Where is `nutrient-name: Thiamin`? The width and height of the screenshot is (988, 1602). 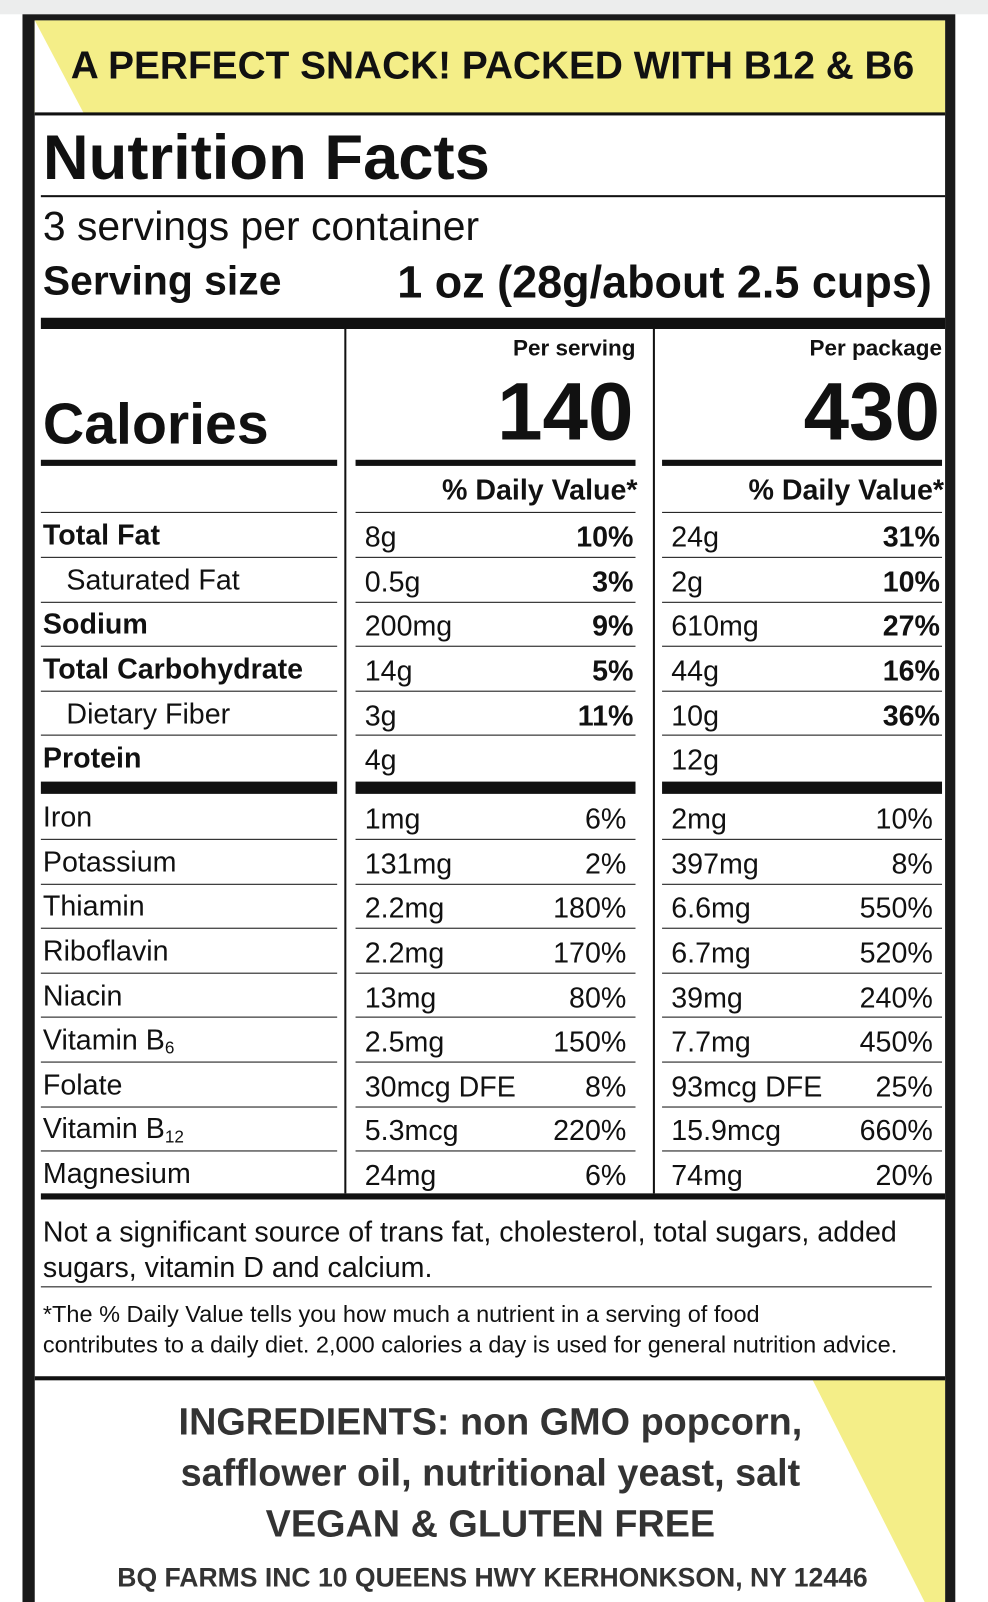
nutrient-name: Thiamin is located at coordinates (93, 906).